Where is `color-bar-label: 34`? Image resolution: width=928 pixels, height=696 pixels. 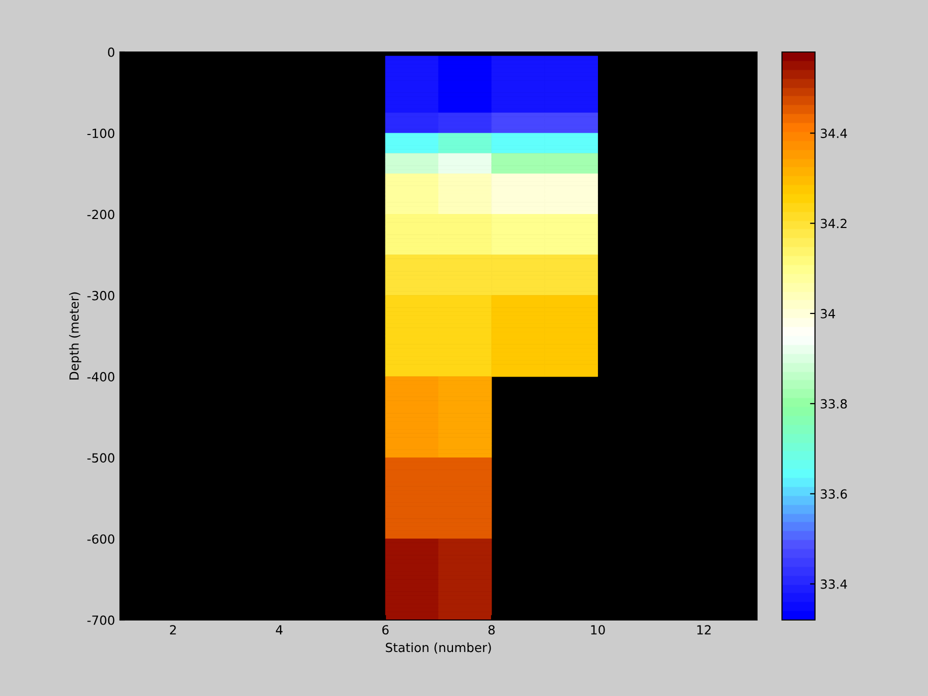
color-bar-label: 34 is located at coordinates (828, 313).